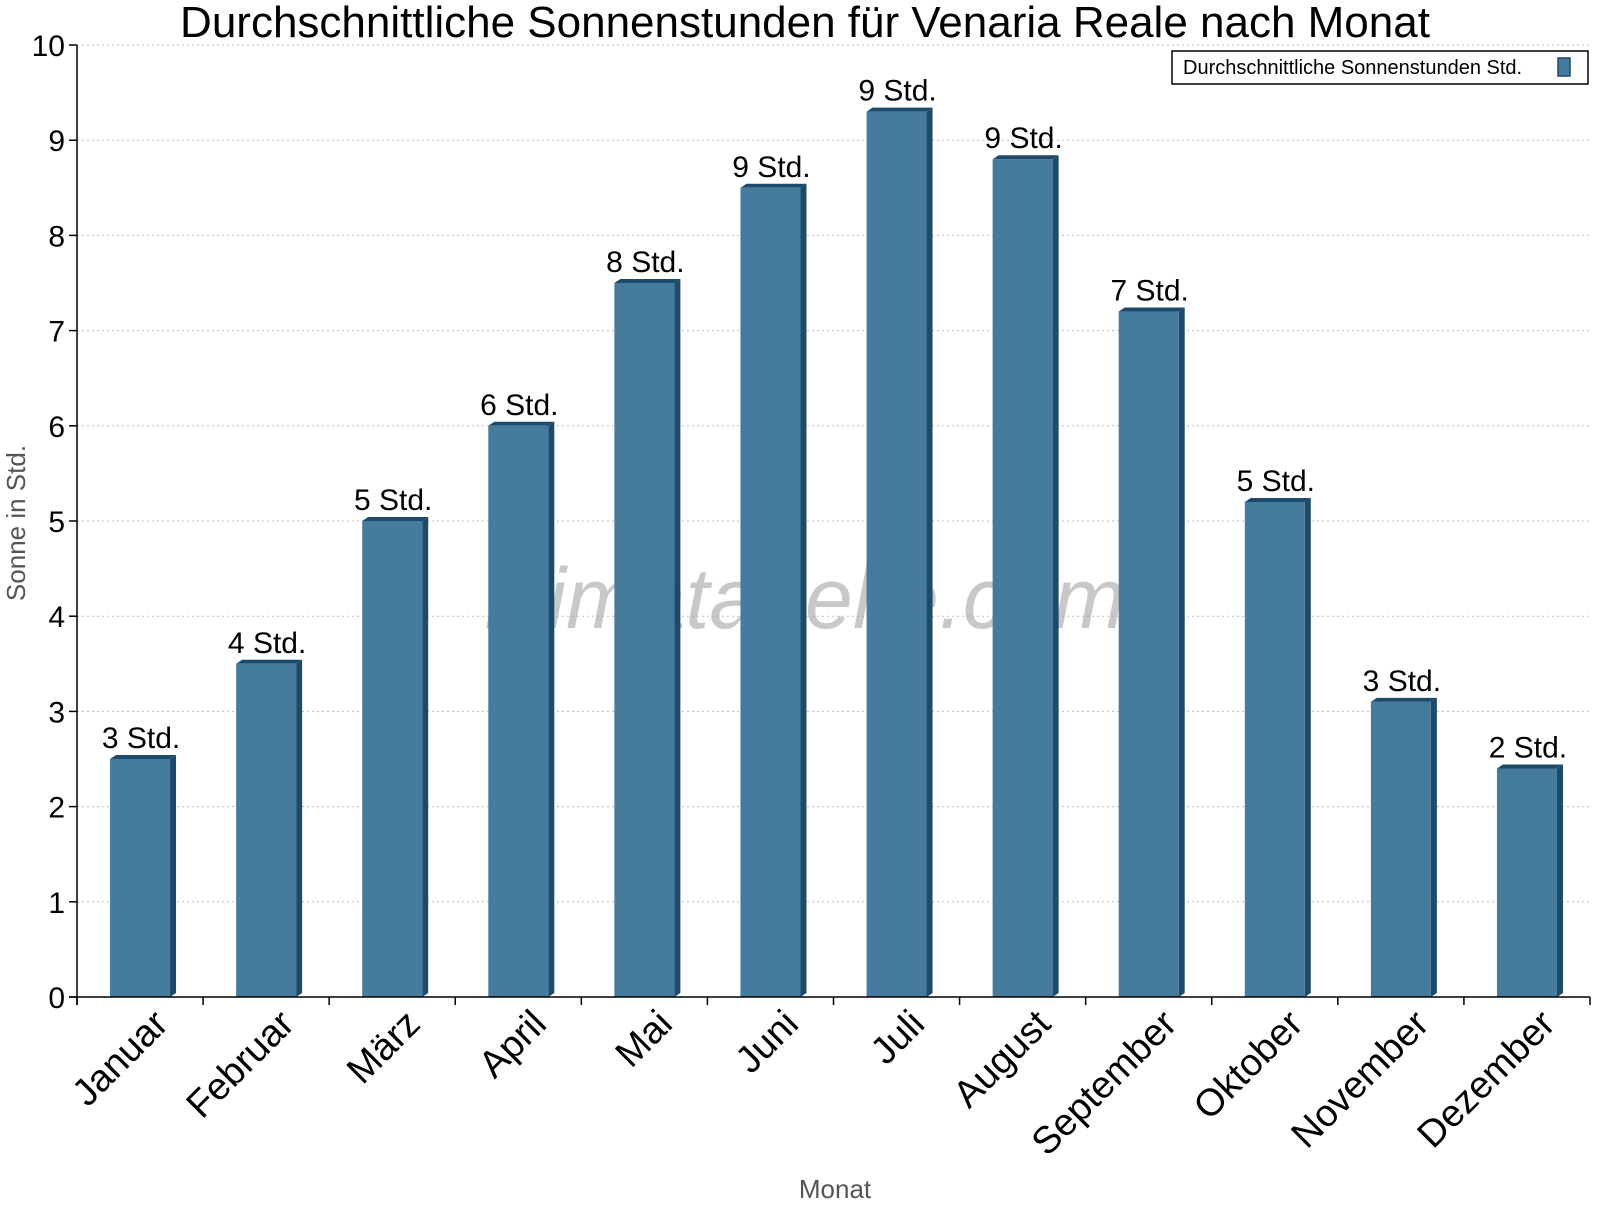 Image resolution: width=1600 pixels, height=1205 pixels. What do you see at coordinates (56, 332) in the screenshot?
I see `y-tick-label: 7` at bounding box center [56, 332].